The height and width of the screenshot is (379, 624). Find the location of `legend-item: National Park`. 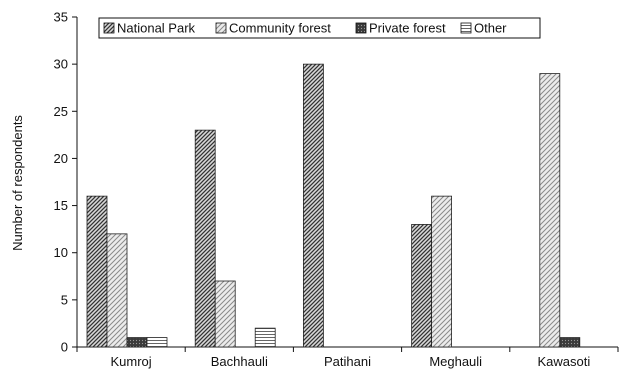

legend-item: National Park is located at coordinates (149, 28).